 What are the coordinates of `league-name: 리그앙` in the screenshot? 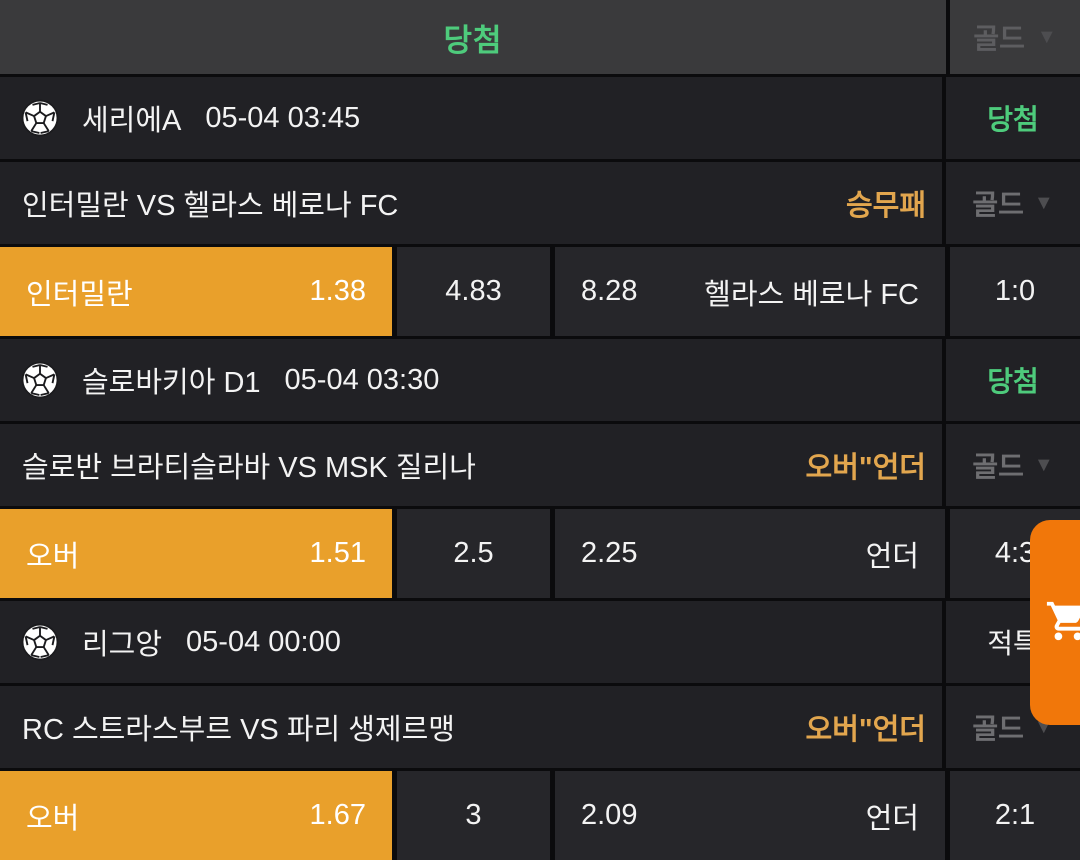 It's located at (122, 645).